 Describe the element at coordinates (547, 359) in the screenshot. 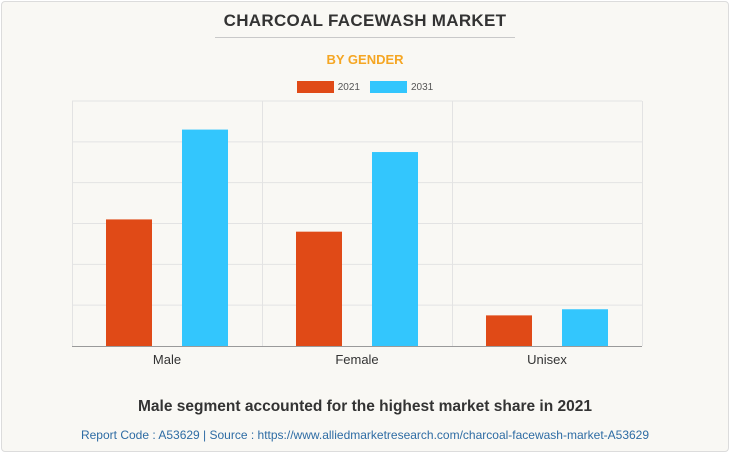

I see `x-tick-label-unisex: Unisex` at that location.